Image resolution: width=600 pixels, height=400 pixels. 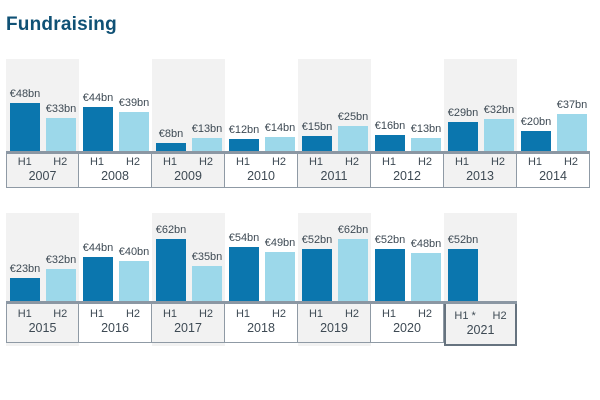 What do you see at coordinates (334, 257) in the screenshot?
I see `plot-area-2019: €52bn €62bn` at bounding box center [334, 257].